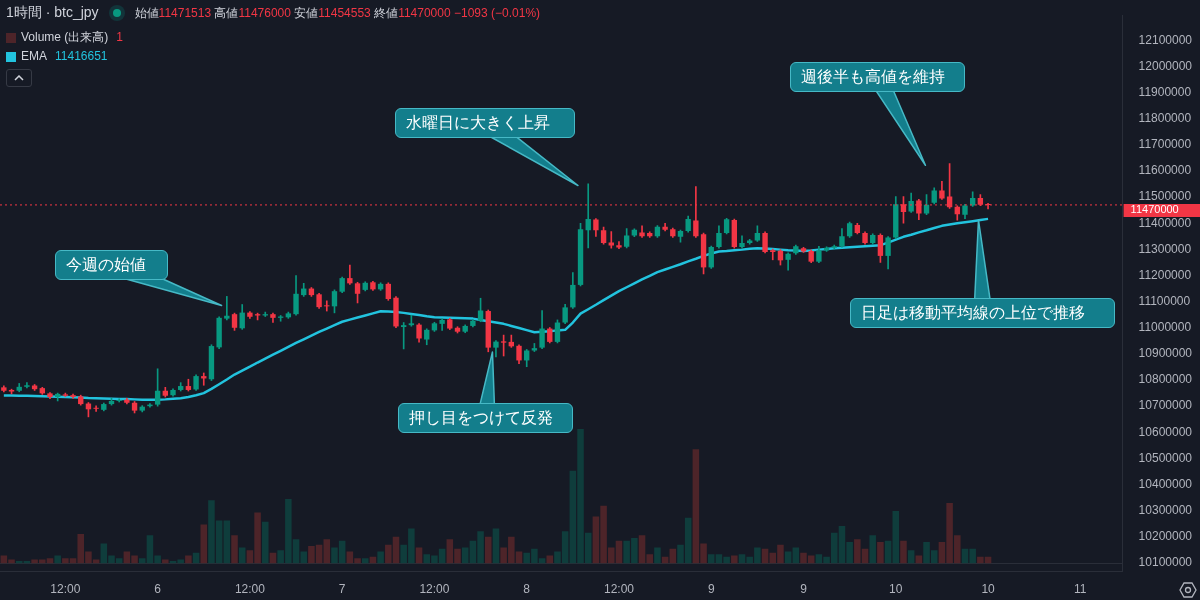 Image resolution: width=1200 pixels, height=600 pixels. Describe the element at coordinates (120, 37) in the screenshot. I see `annotation: 1` at that location.